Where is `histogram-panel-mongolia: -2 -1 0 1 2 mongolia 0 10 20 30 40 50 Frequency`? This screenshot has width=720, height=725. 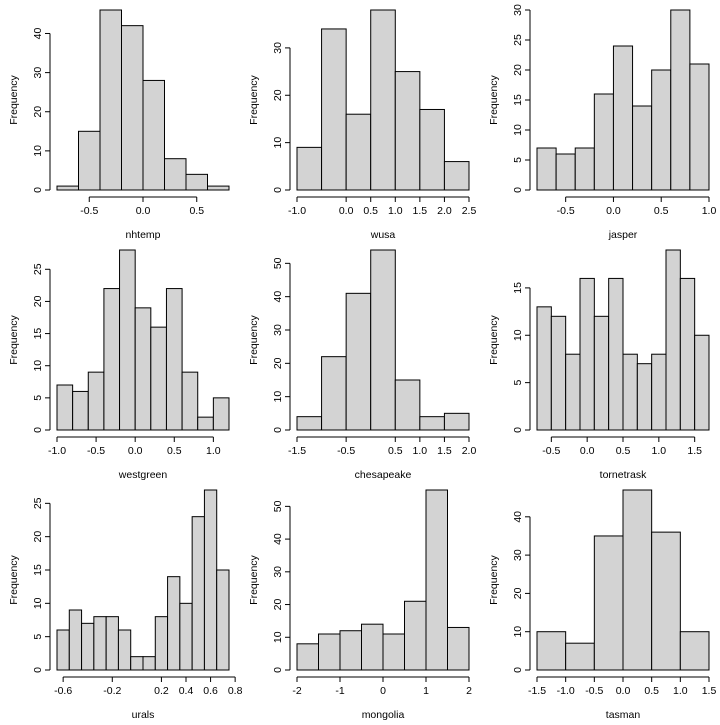 histogram-panel-mongolia: -2 -1 0 1 2 mongolia 0 10 20 30 40 50 Frequency is located at coordinates (360, 605).